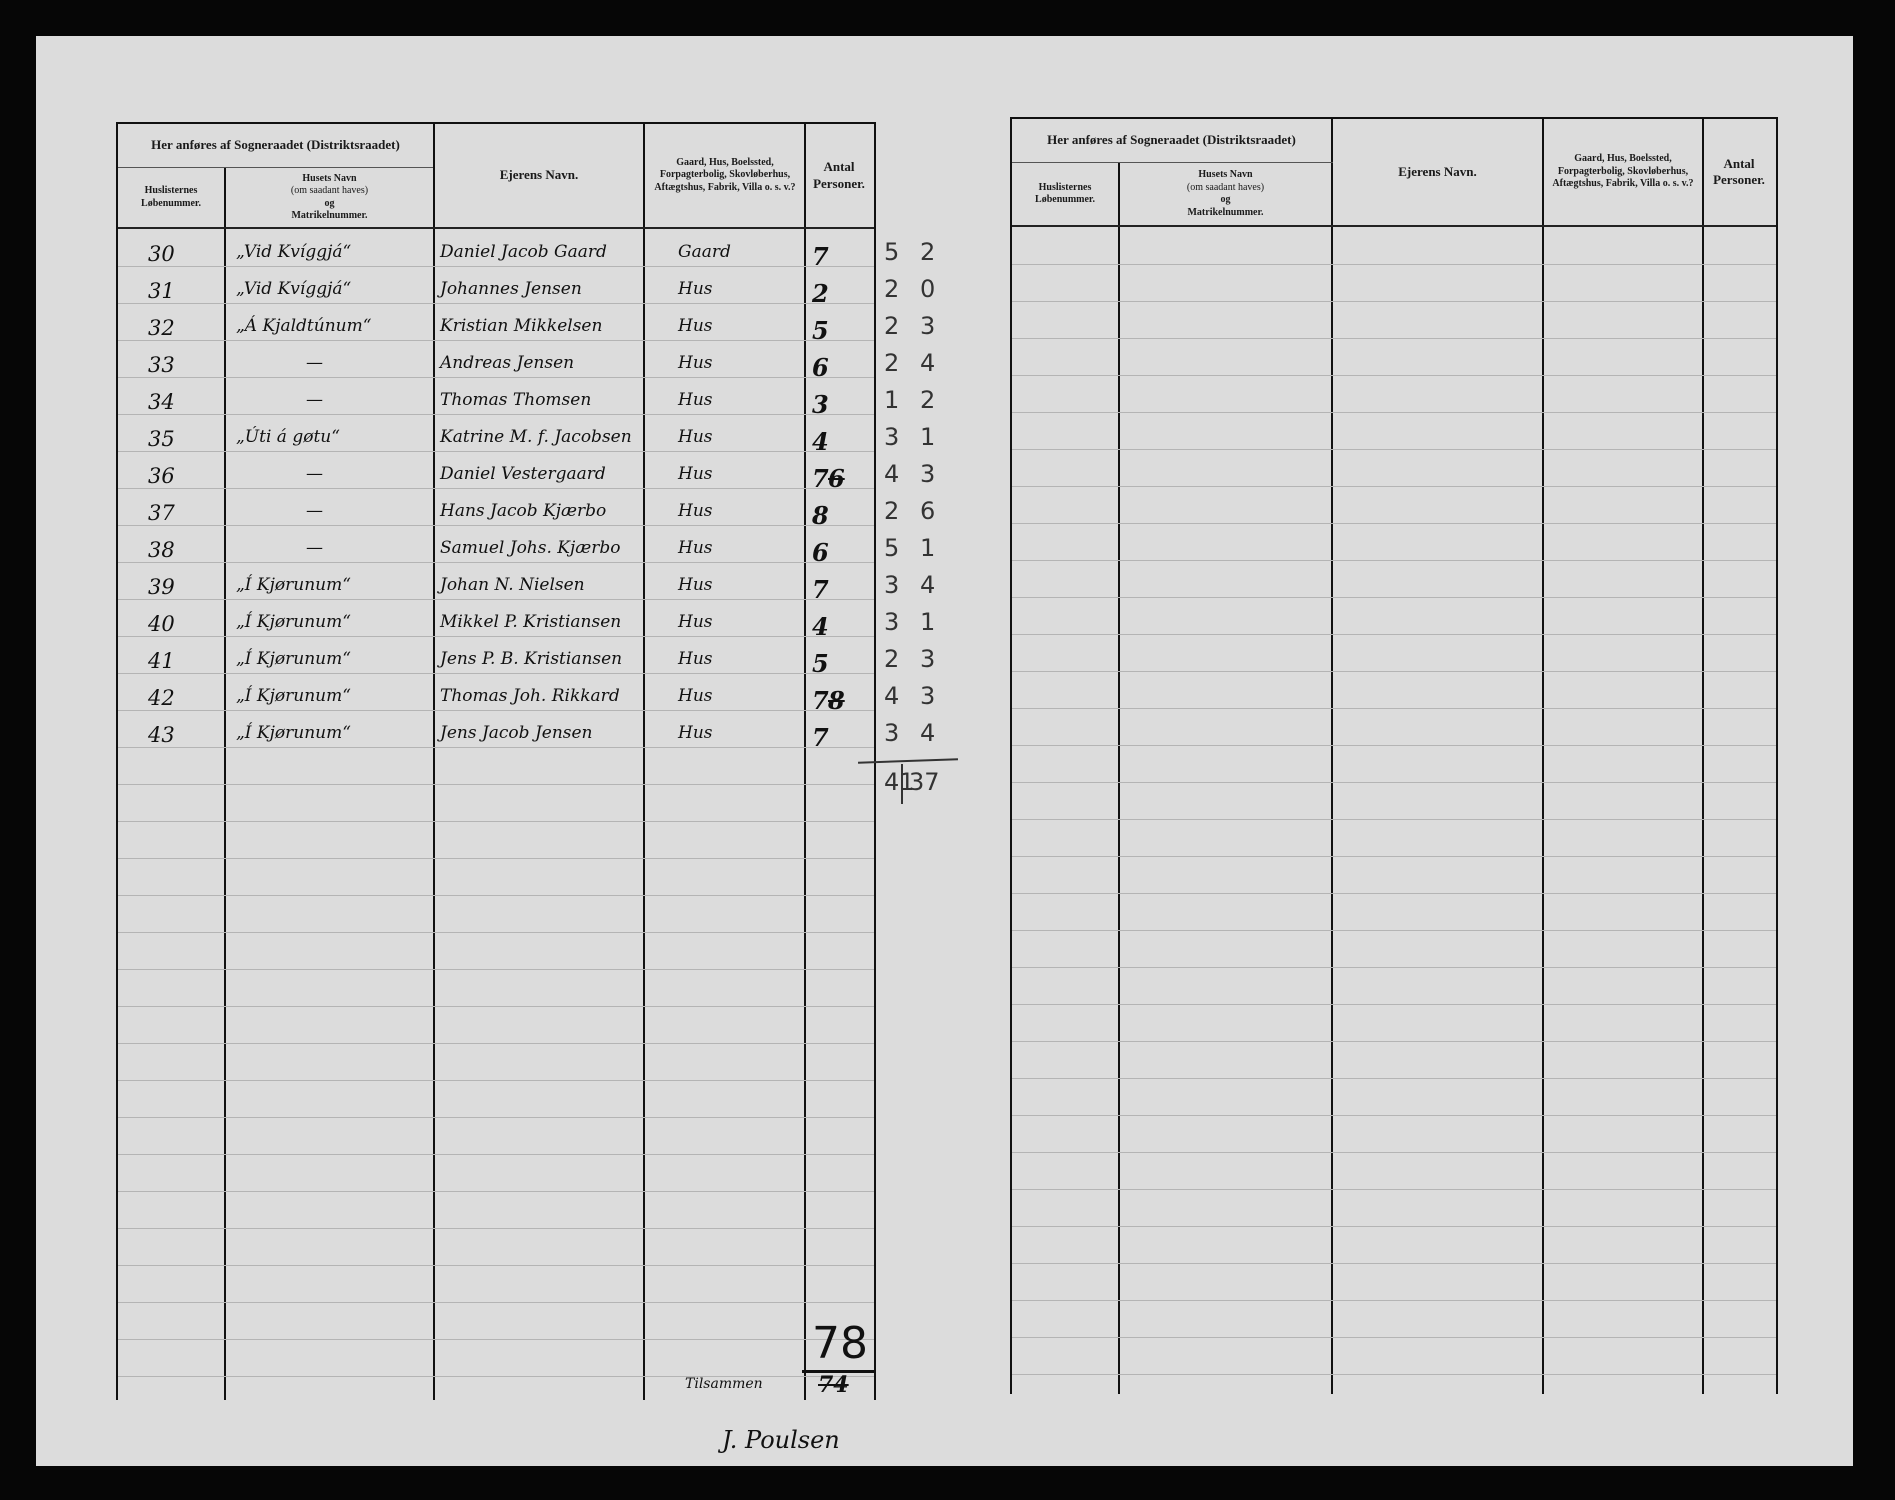  I want to click on table-row: 34 — Thomas Thomsen Hus 3, so click(496, 408).